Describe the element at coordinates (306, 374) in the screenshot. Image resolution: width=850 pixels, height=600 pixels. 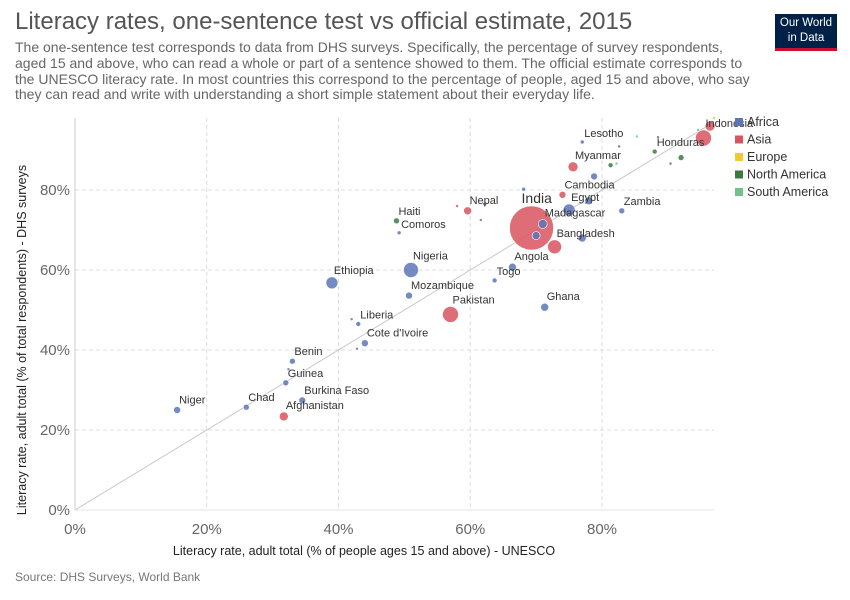
I see `point-label: Guinea` at that location.